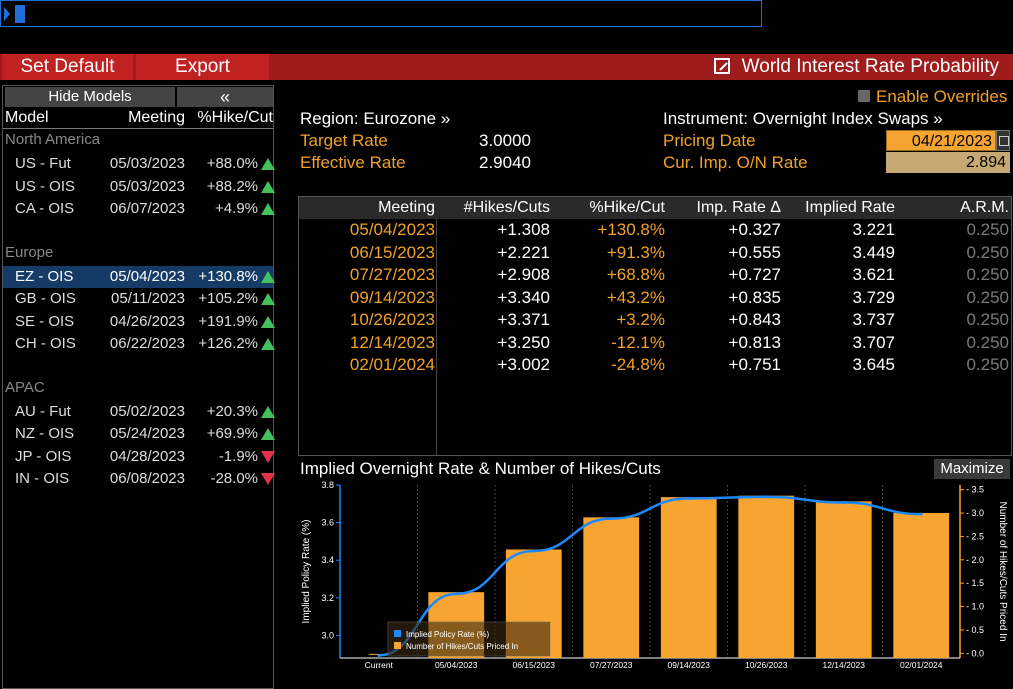 The width and height of the screenshot is (1013, 689). Describe the element at coordinates (379, 665) in the screenshot. I see `x-tick-label: Current` at that location.